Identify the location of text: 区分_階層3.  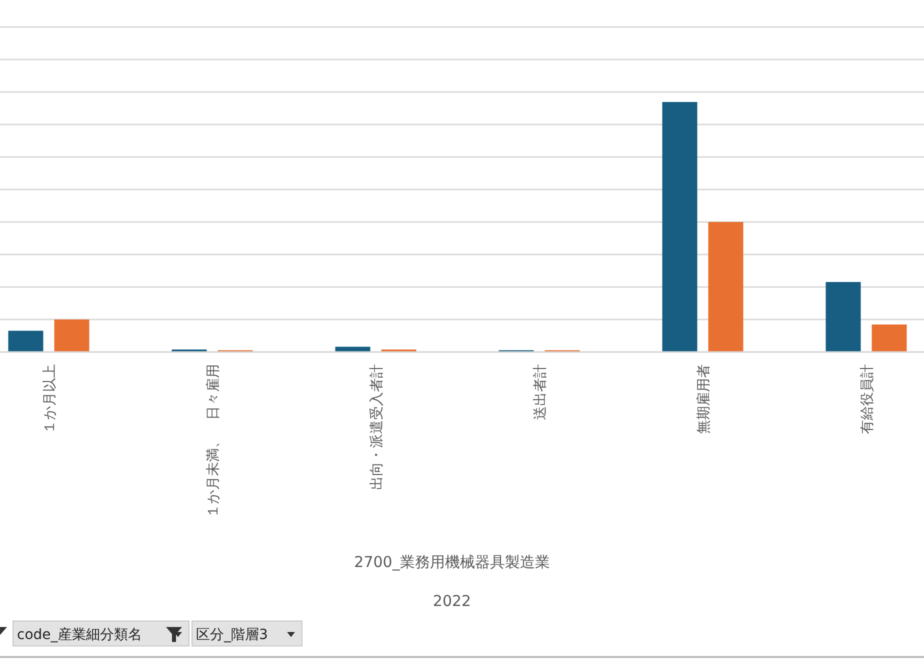
(232, 635).